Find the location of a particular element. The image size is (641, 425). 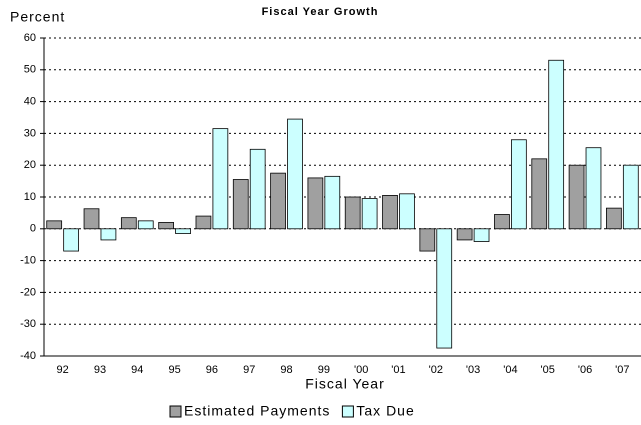

x-tick-label: 94 is located at coordinates (137, 370).